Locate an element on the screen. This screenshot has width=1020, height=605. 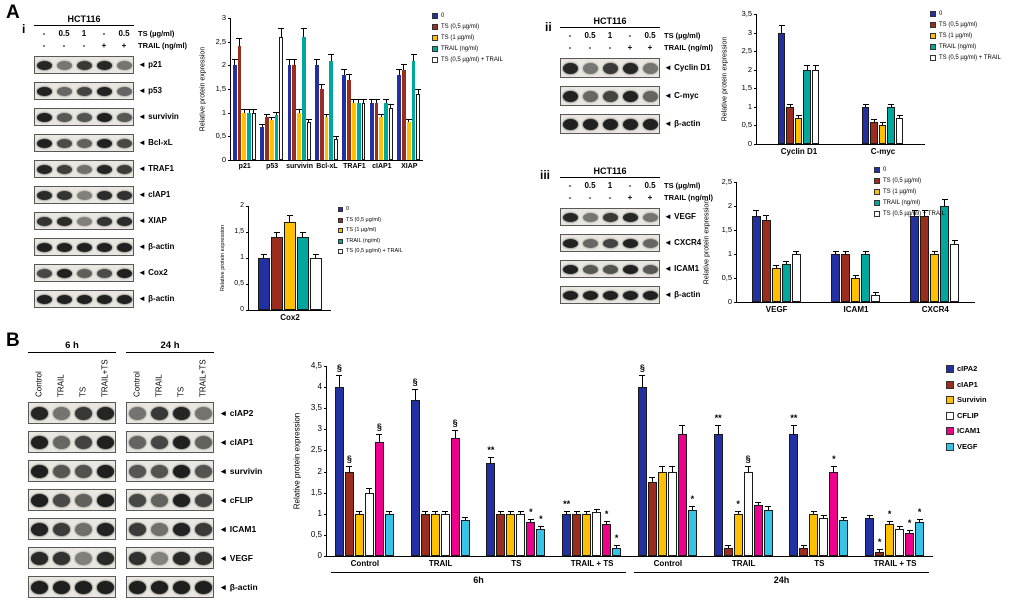
condition-value: + is located at coordinates (104, 45).